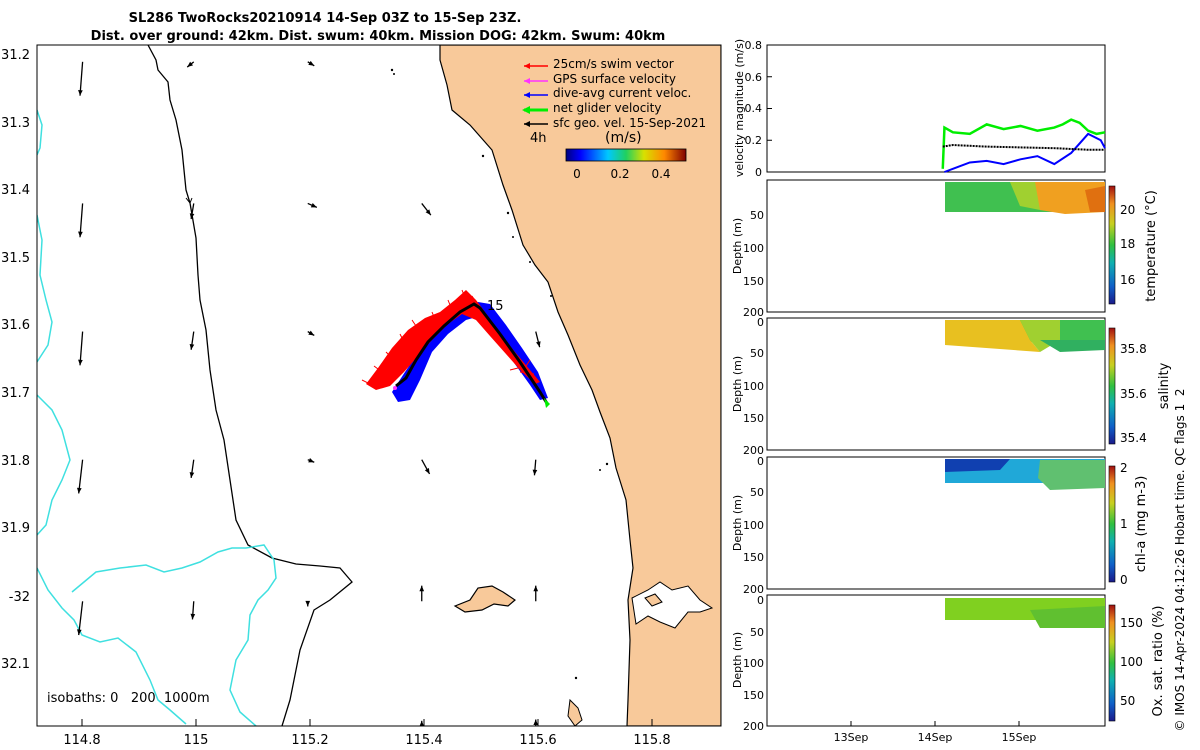  I want to click on salinity-ytick: 50, so click(757, 353).